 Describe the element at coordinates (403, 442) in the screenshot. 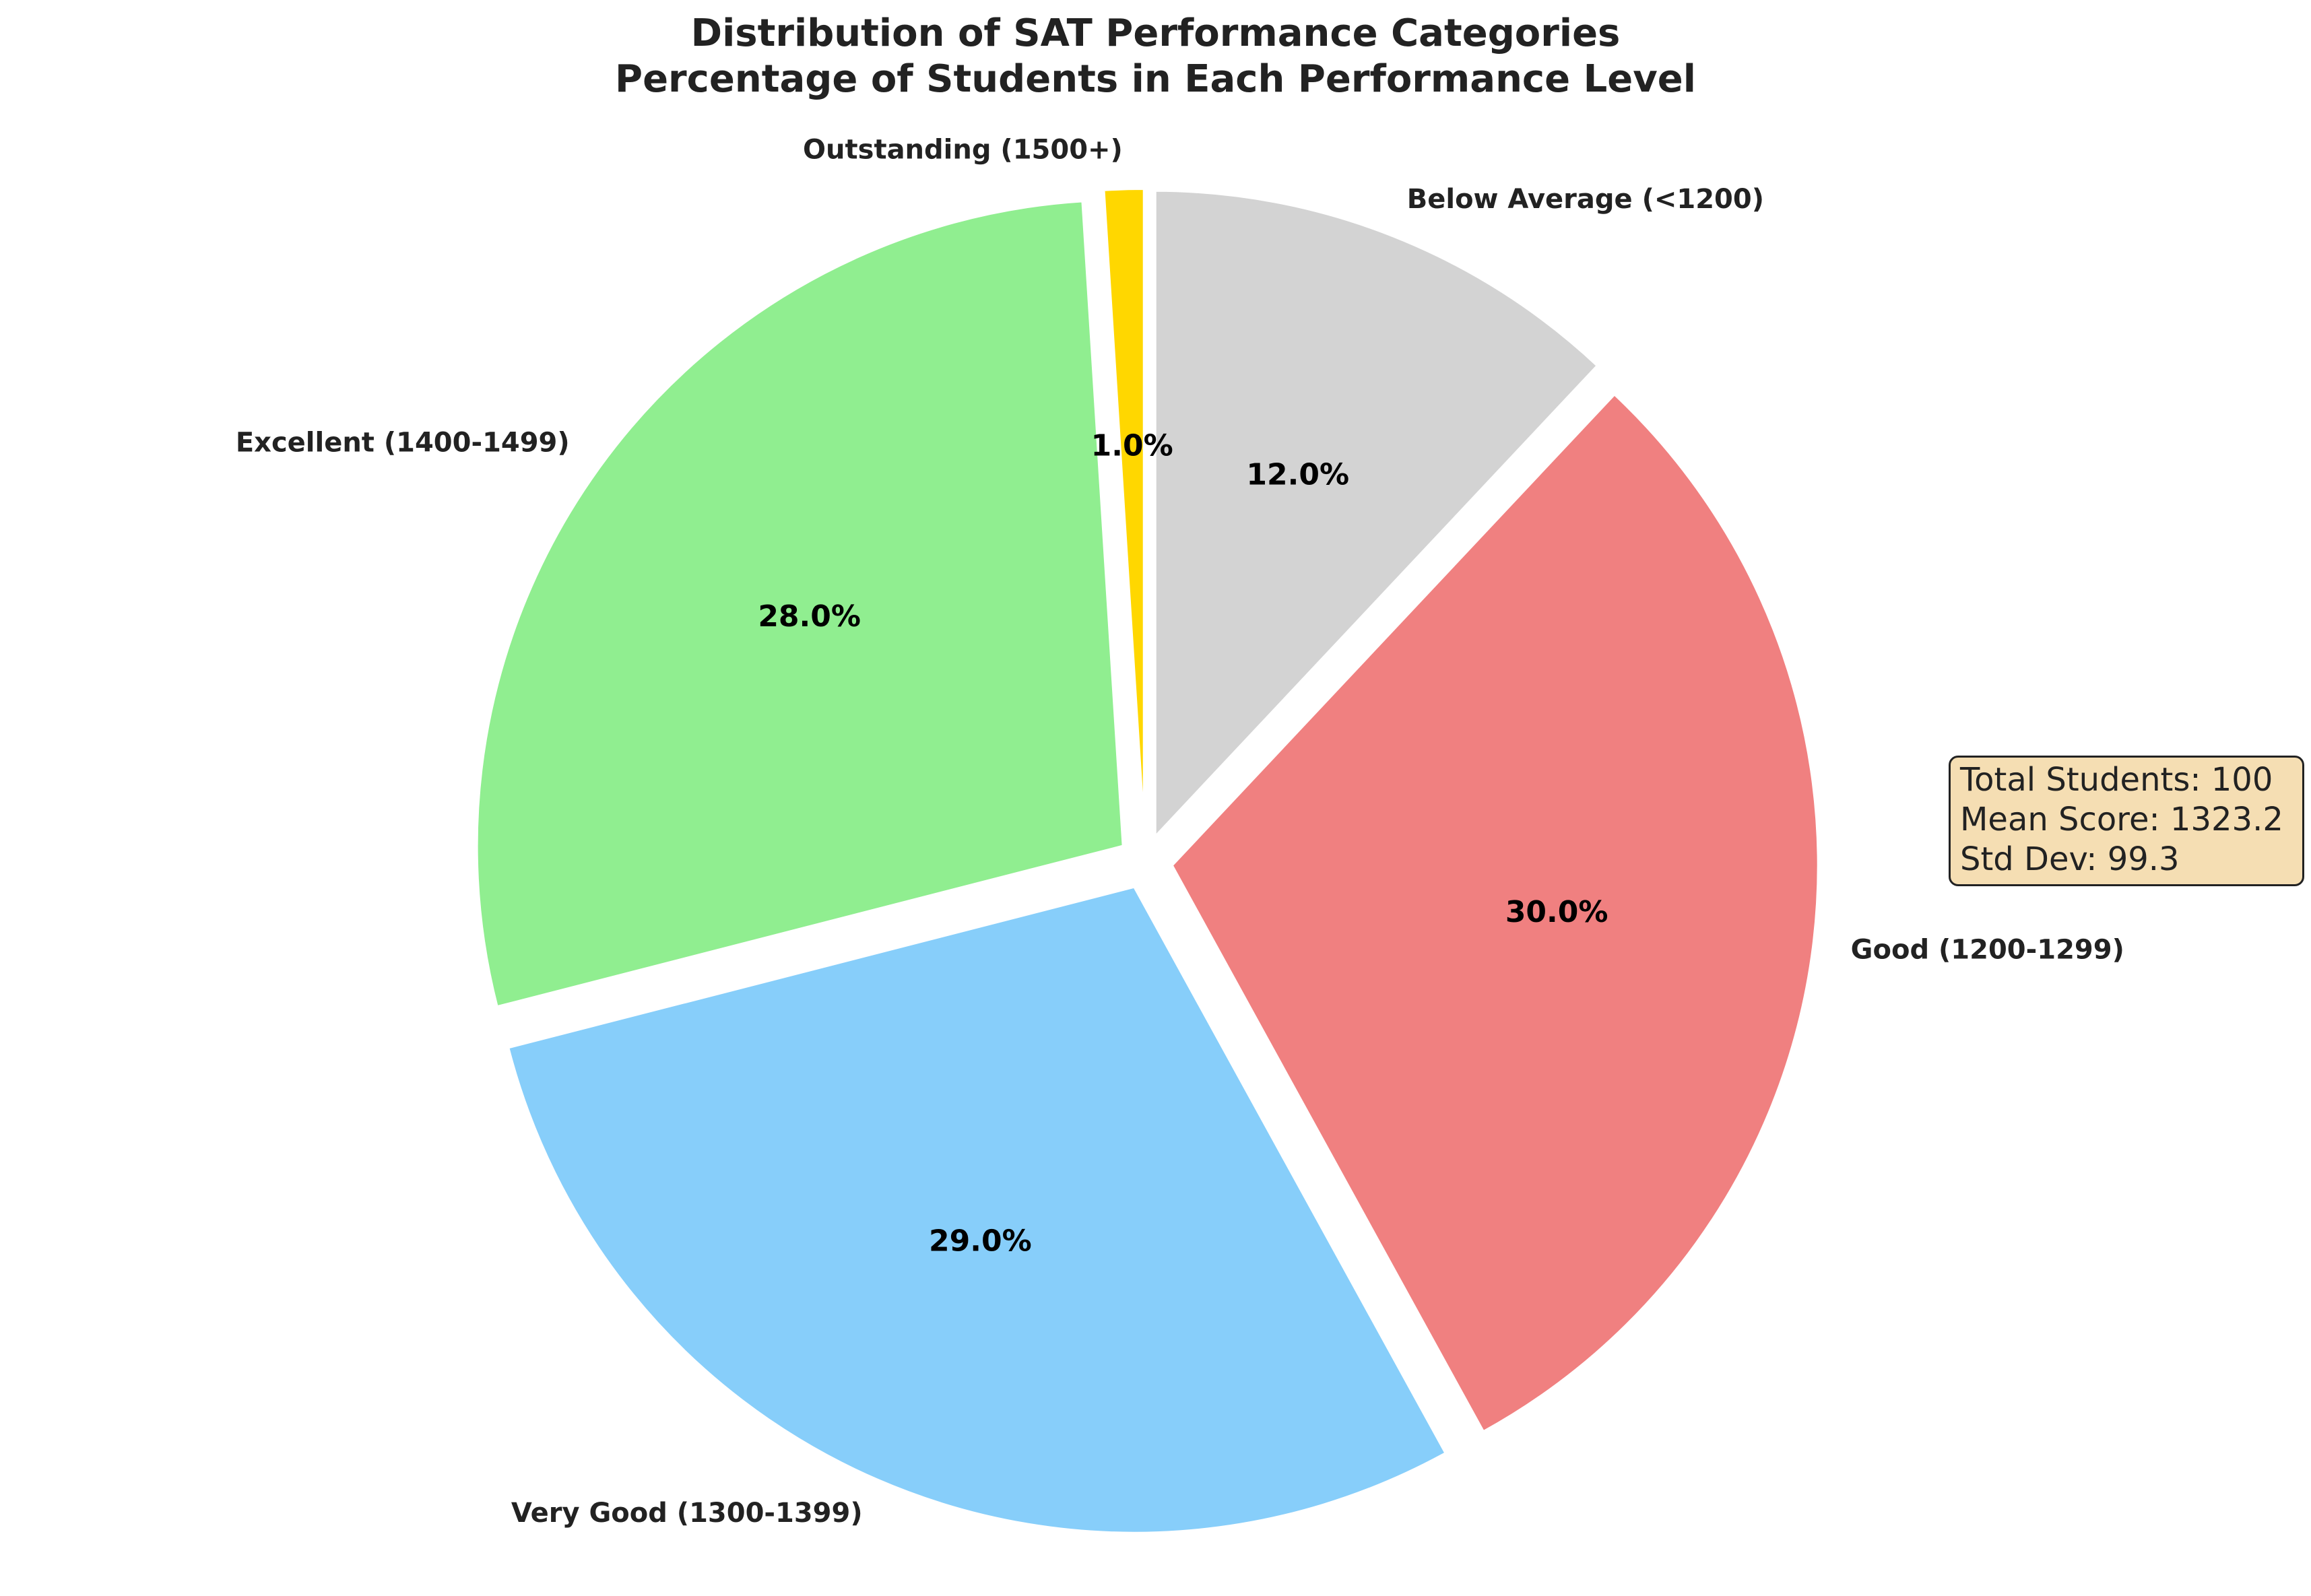

I see `slice-label-excellent-1400-1499: Excellent (1400-1499)` at that location.